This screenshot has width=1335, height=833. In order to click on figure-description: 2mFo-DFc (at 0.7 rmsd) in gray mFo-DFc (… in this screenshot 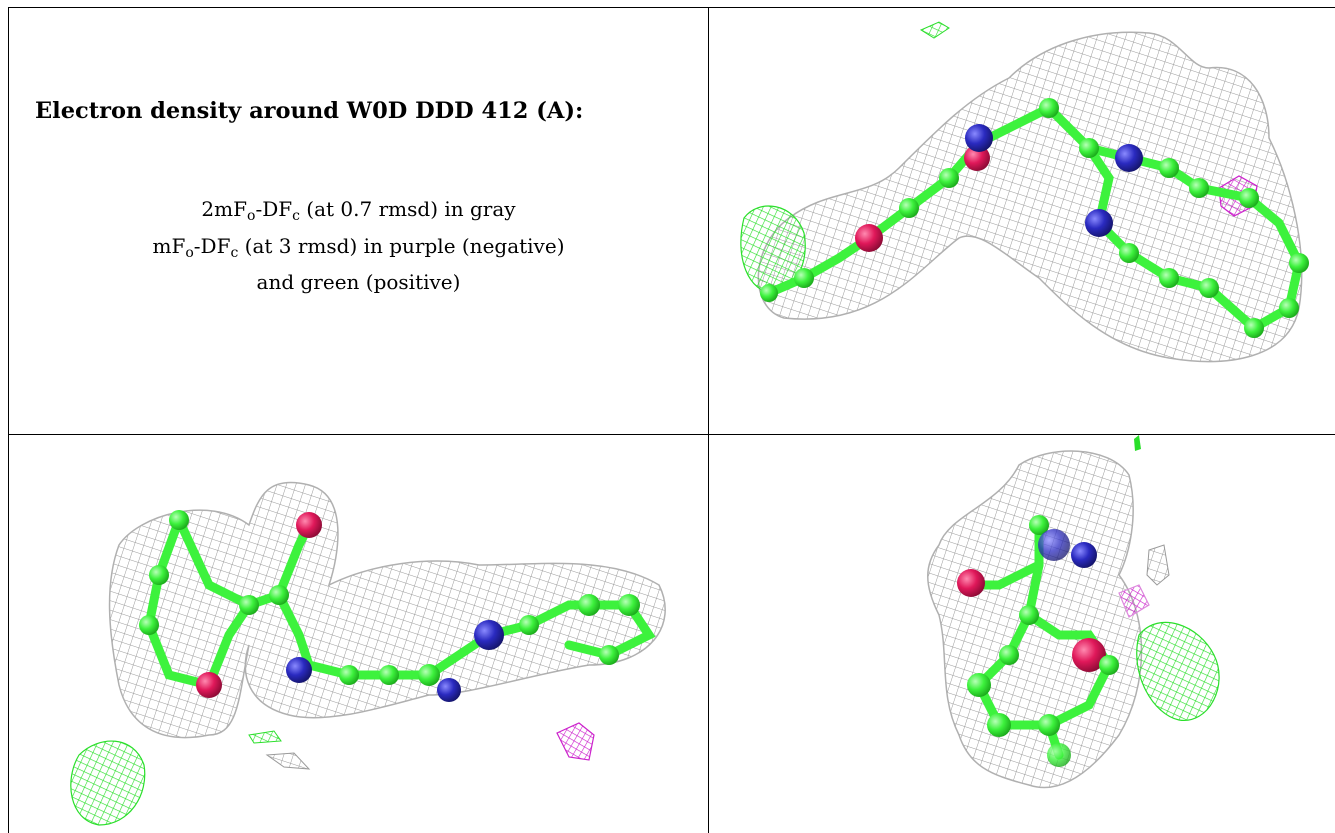, I will do `click(358, 246)`.